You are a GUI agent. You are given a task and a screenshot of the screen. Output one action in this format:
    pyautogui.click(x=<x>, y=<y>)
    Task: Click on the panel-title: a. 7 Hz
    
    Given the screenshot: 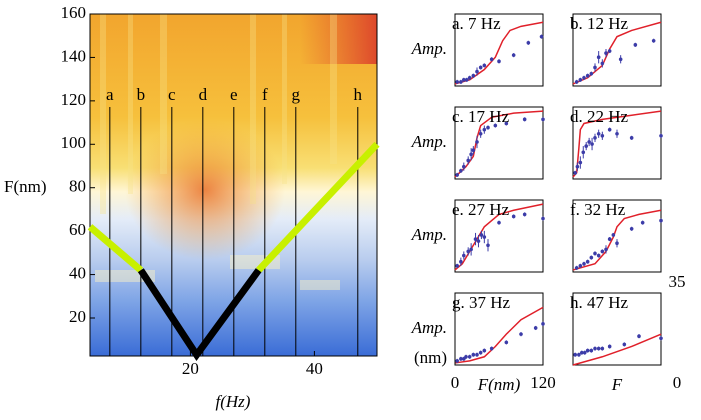 What is the action you would take?
    pyautogui.click(x=476, y=23)
    